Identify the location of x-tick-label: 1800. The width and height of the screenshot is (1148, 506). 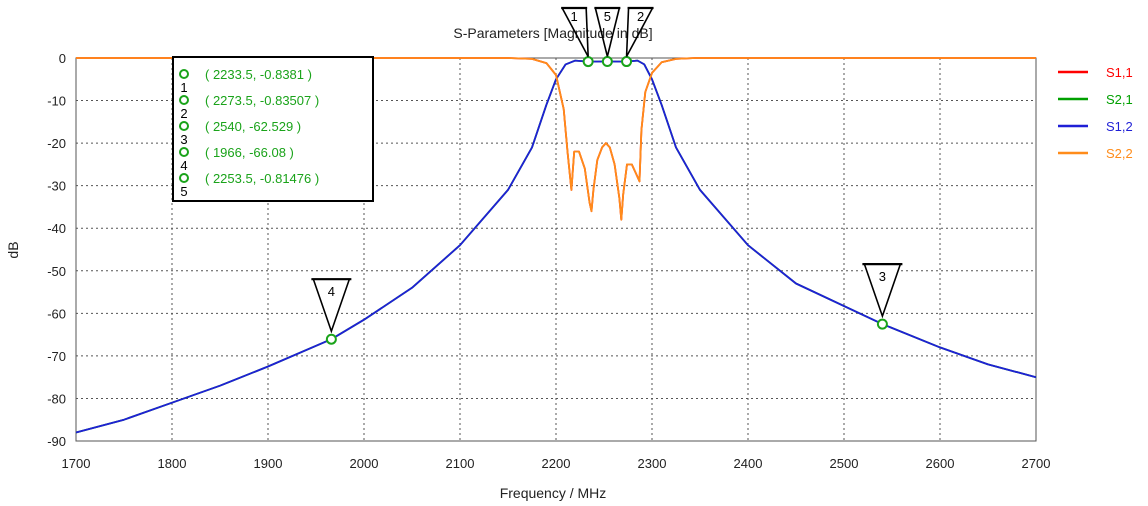
(172, 463).